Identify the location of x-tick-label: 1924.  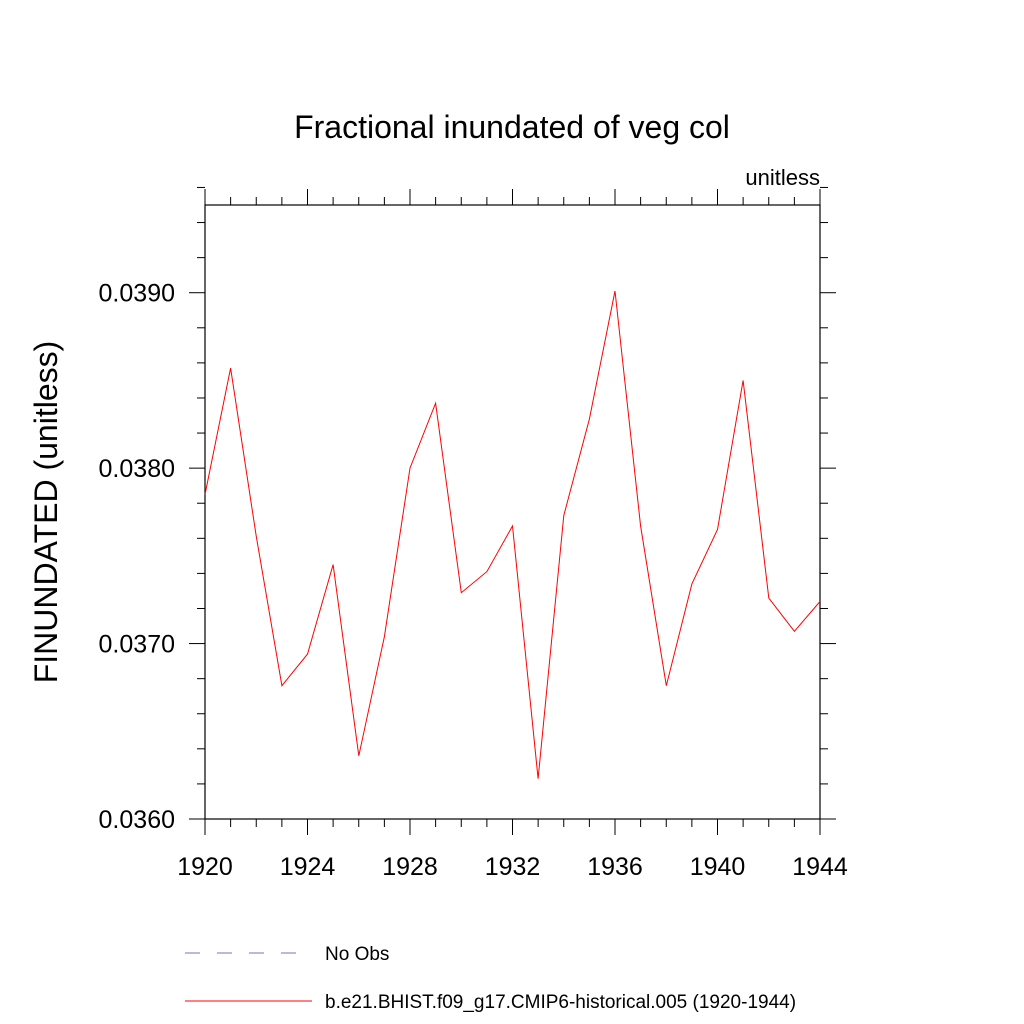
(308, 867).